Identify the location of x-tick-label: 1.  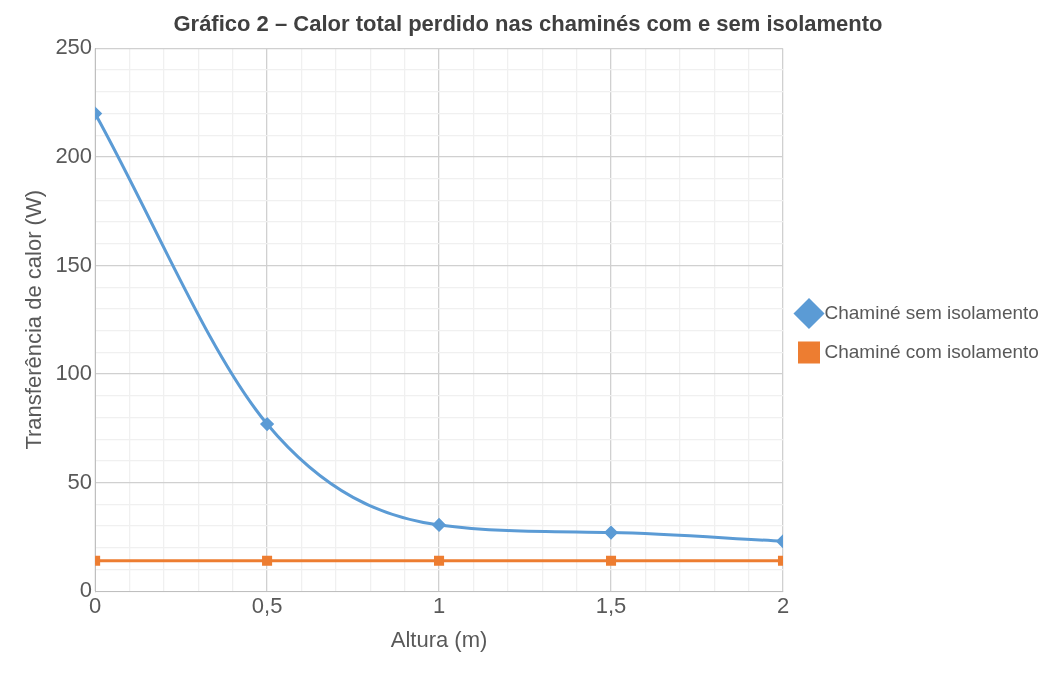
(439, 606).